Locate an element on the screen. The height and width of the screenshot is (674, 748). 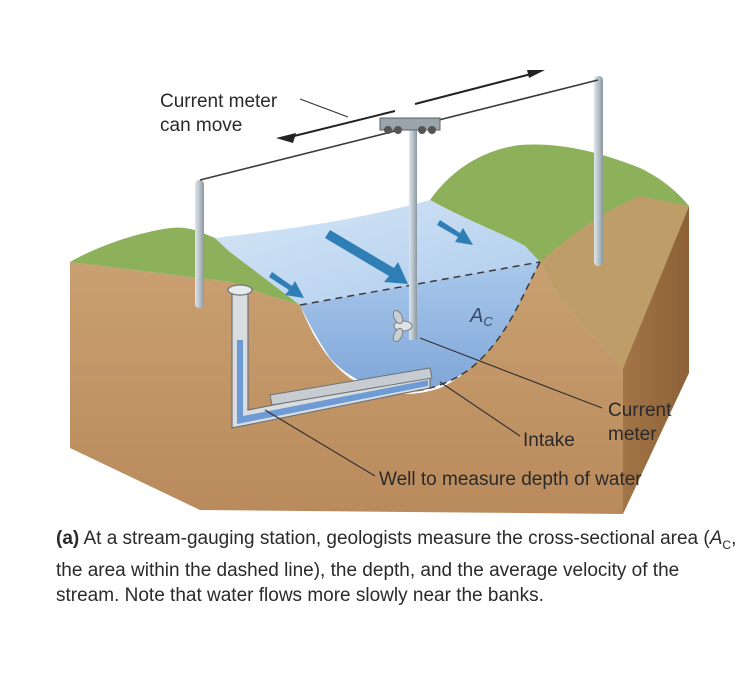
well-top is located at coordinates (240, 290).